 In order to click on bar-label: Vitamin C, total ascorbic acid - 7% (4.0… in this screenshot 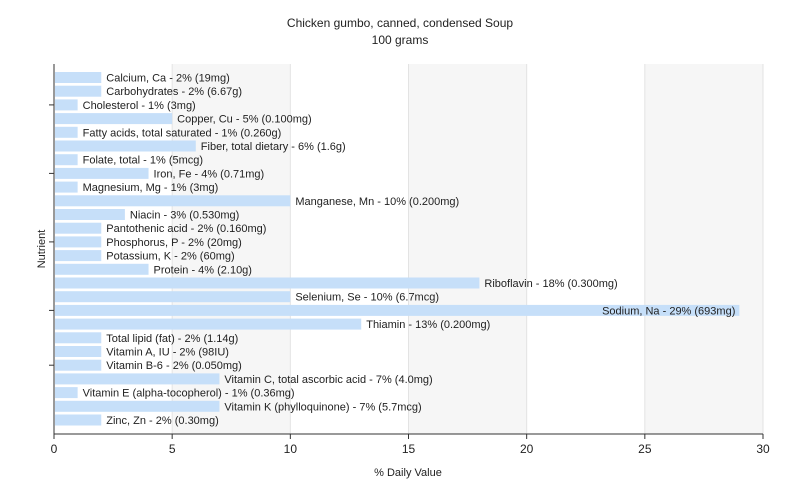, I will do `click(328, 380)`.